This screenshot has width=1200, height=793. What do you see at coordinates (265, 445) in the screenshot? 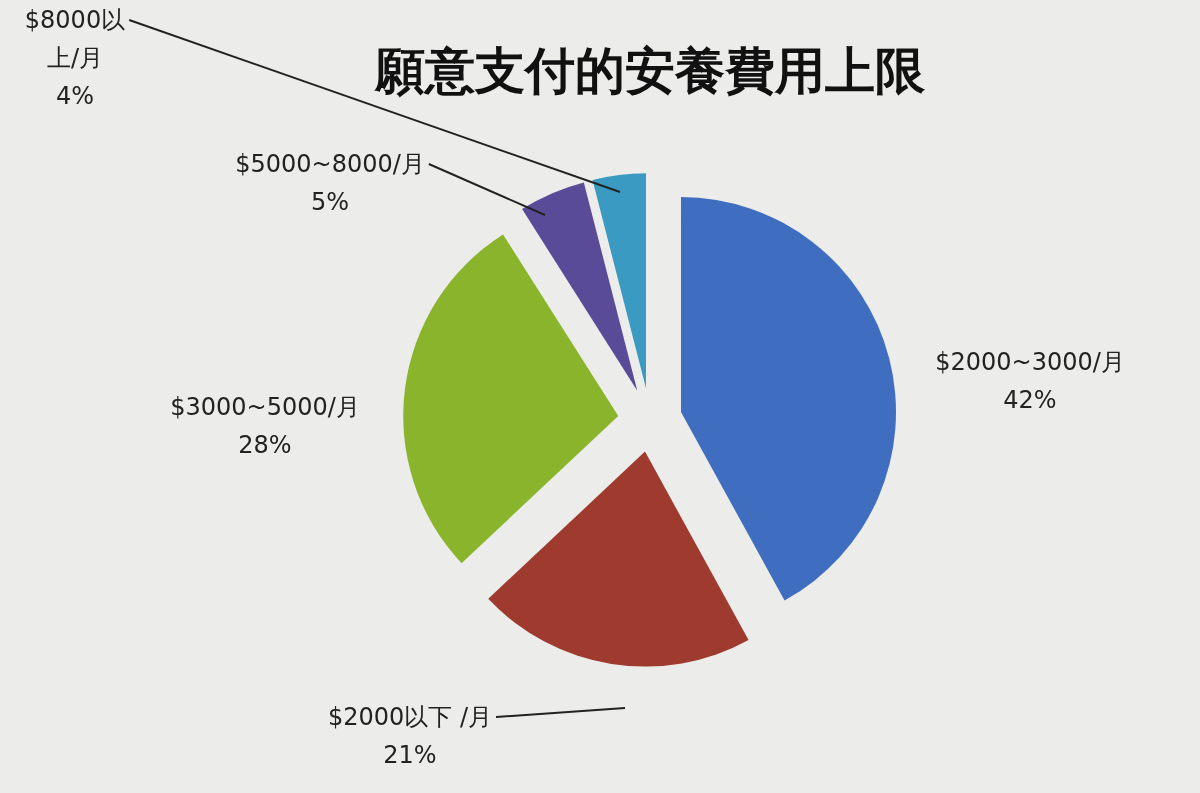
I see `data-label: 28%` at bounding box center [265, 445].